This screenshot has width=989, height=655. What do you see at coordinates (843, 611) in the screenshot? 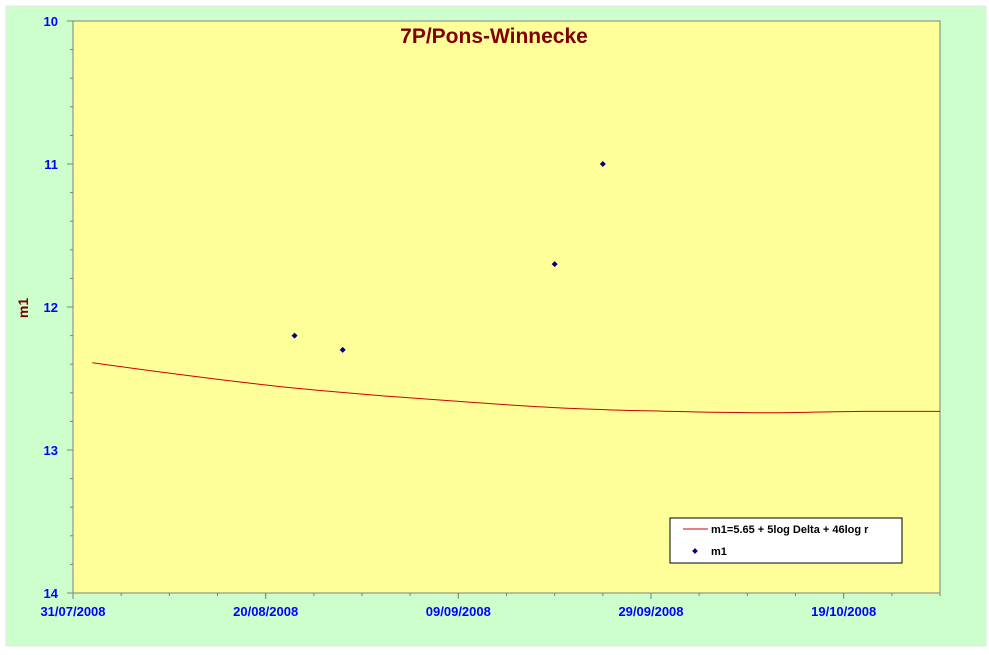
I see `x-tick-label: 19/10/2008` at bounding box center [843, 611].